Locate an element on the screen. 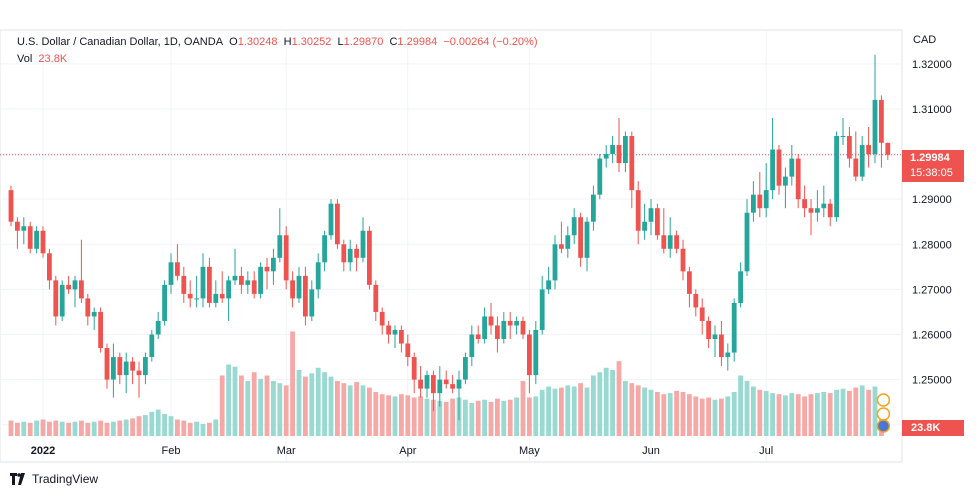  y-tick-label: 1.28000 is located at coordinates (932, 245).